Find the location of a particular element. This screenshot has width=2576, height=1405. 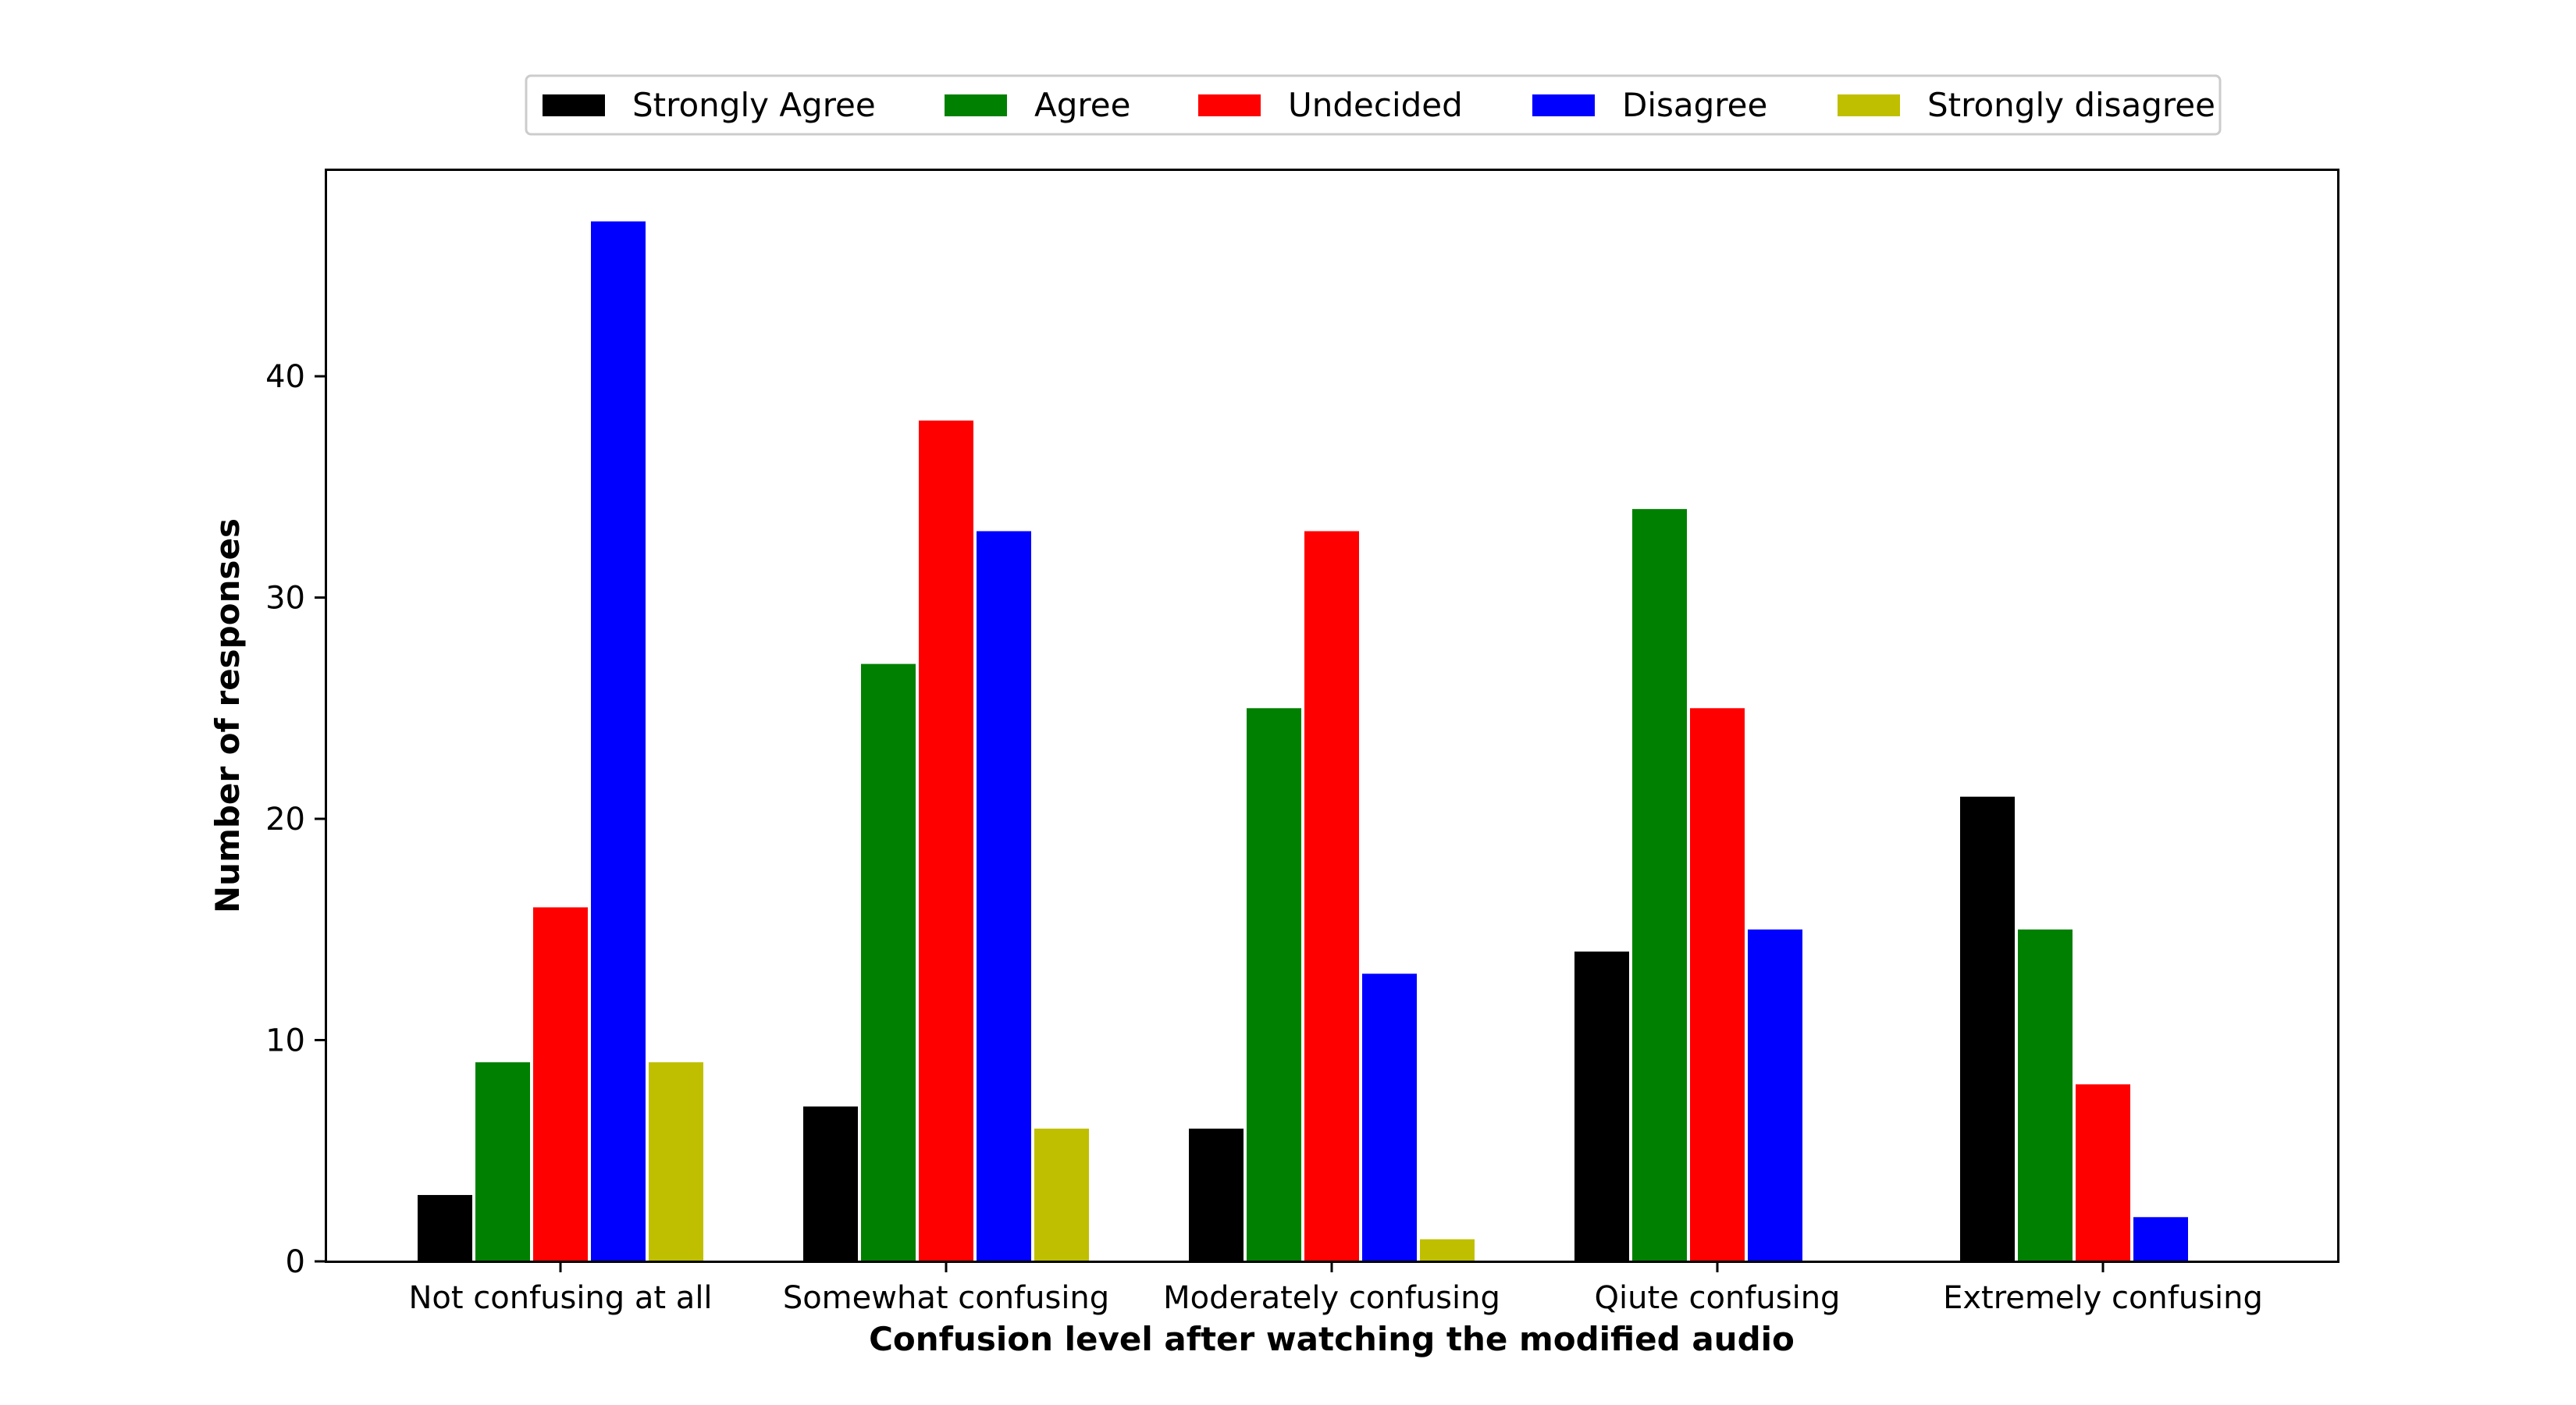

legend-swatch-undecided is located at coordinates (1229, 105).